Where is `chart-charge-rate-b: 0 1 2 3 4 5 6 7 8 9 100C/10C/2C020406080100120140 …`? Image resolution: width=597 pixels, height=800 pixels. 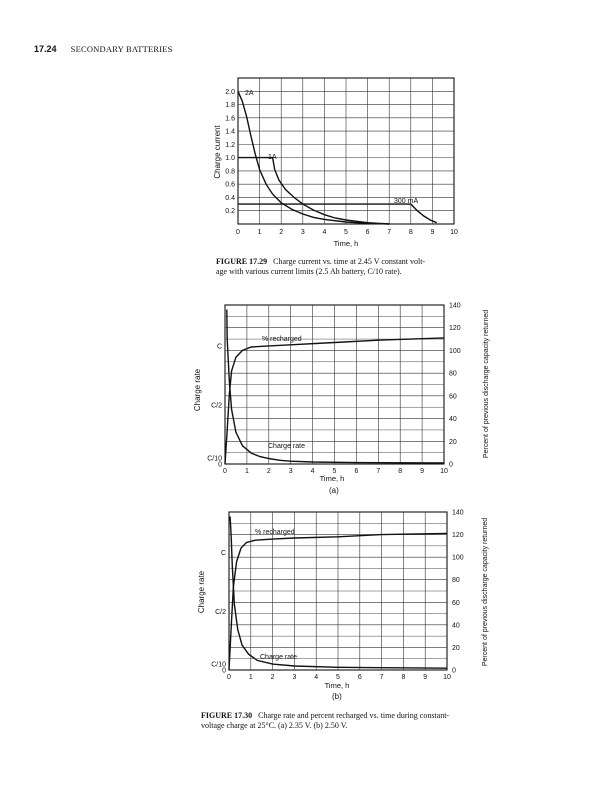 chart-charge-rate-b: 0 1 2 3 4 5 6 7 8 9 100C/10C/2C020406080100120140 … is located at coordinates (343, 600).